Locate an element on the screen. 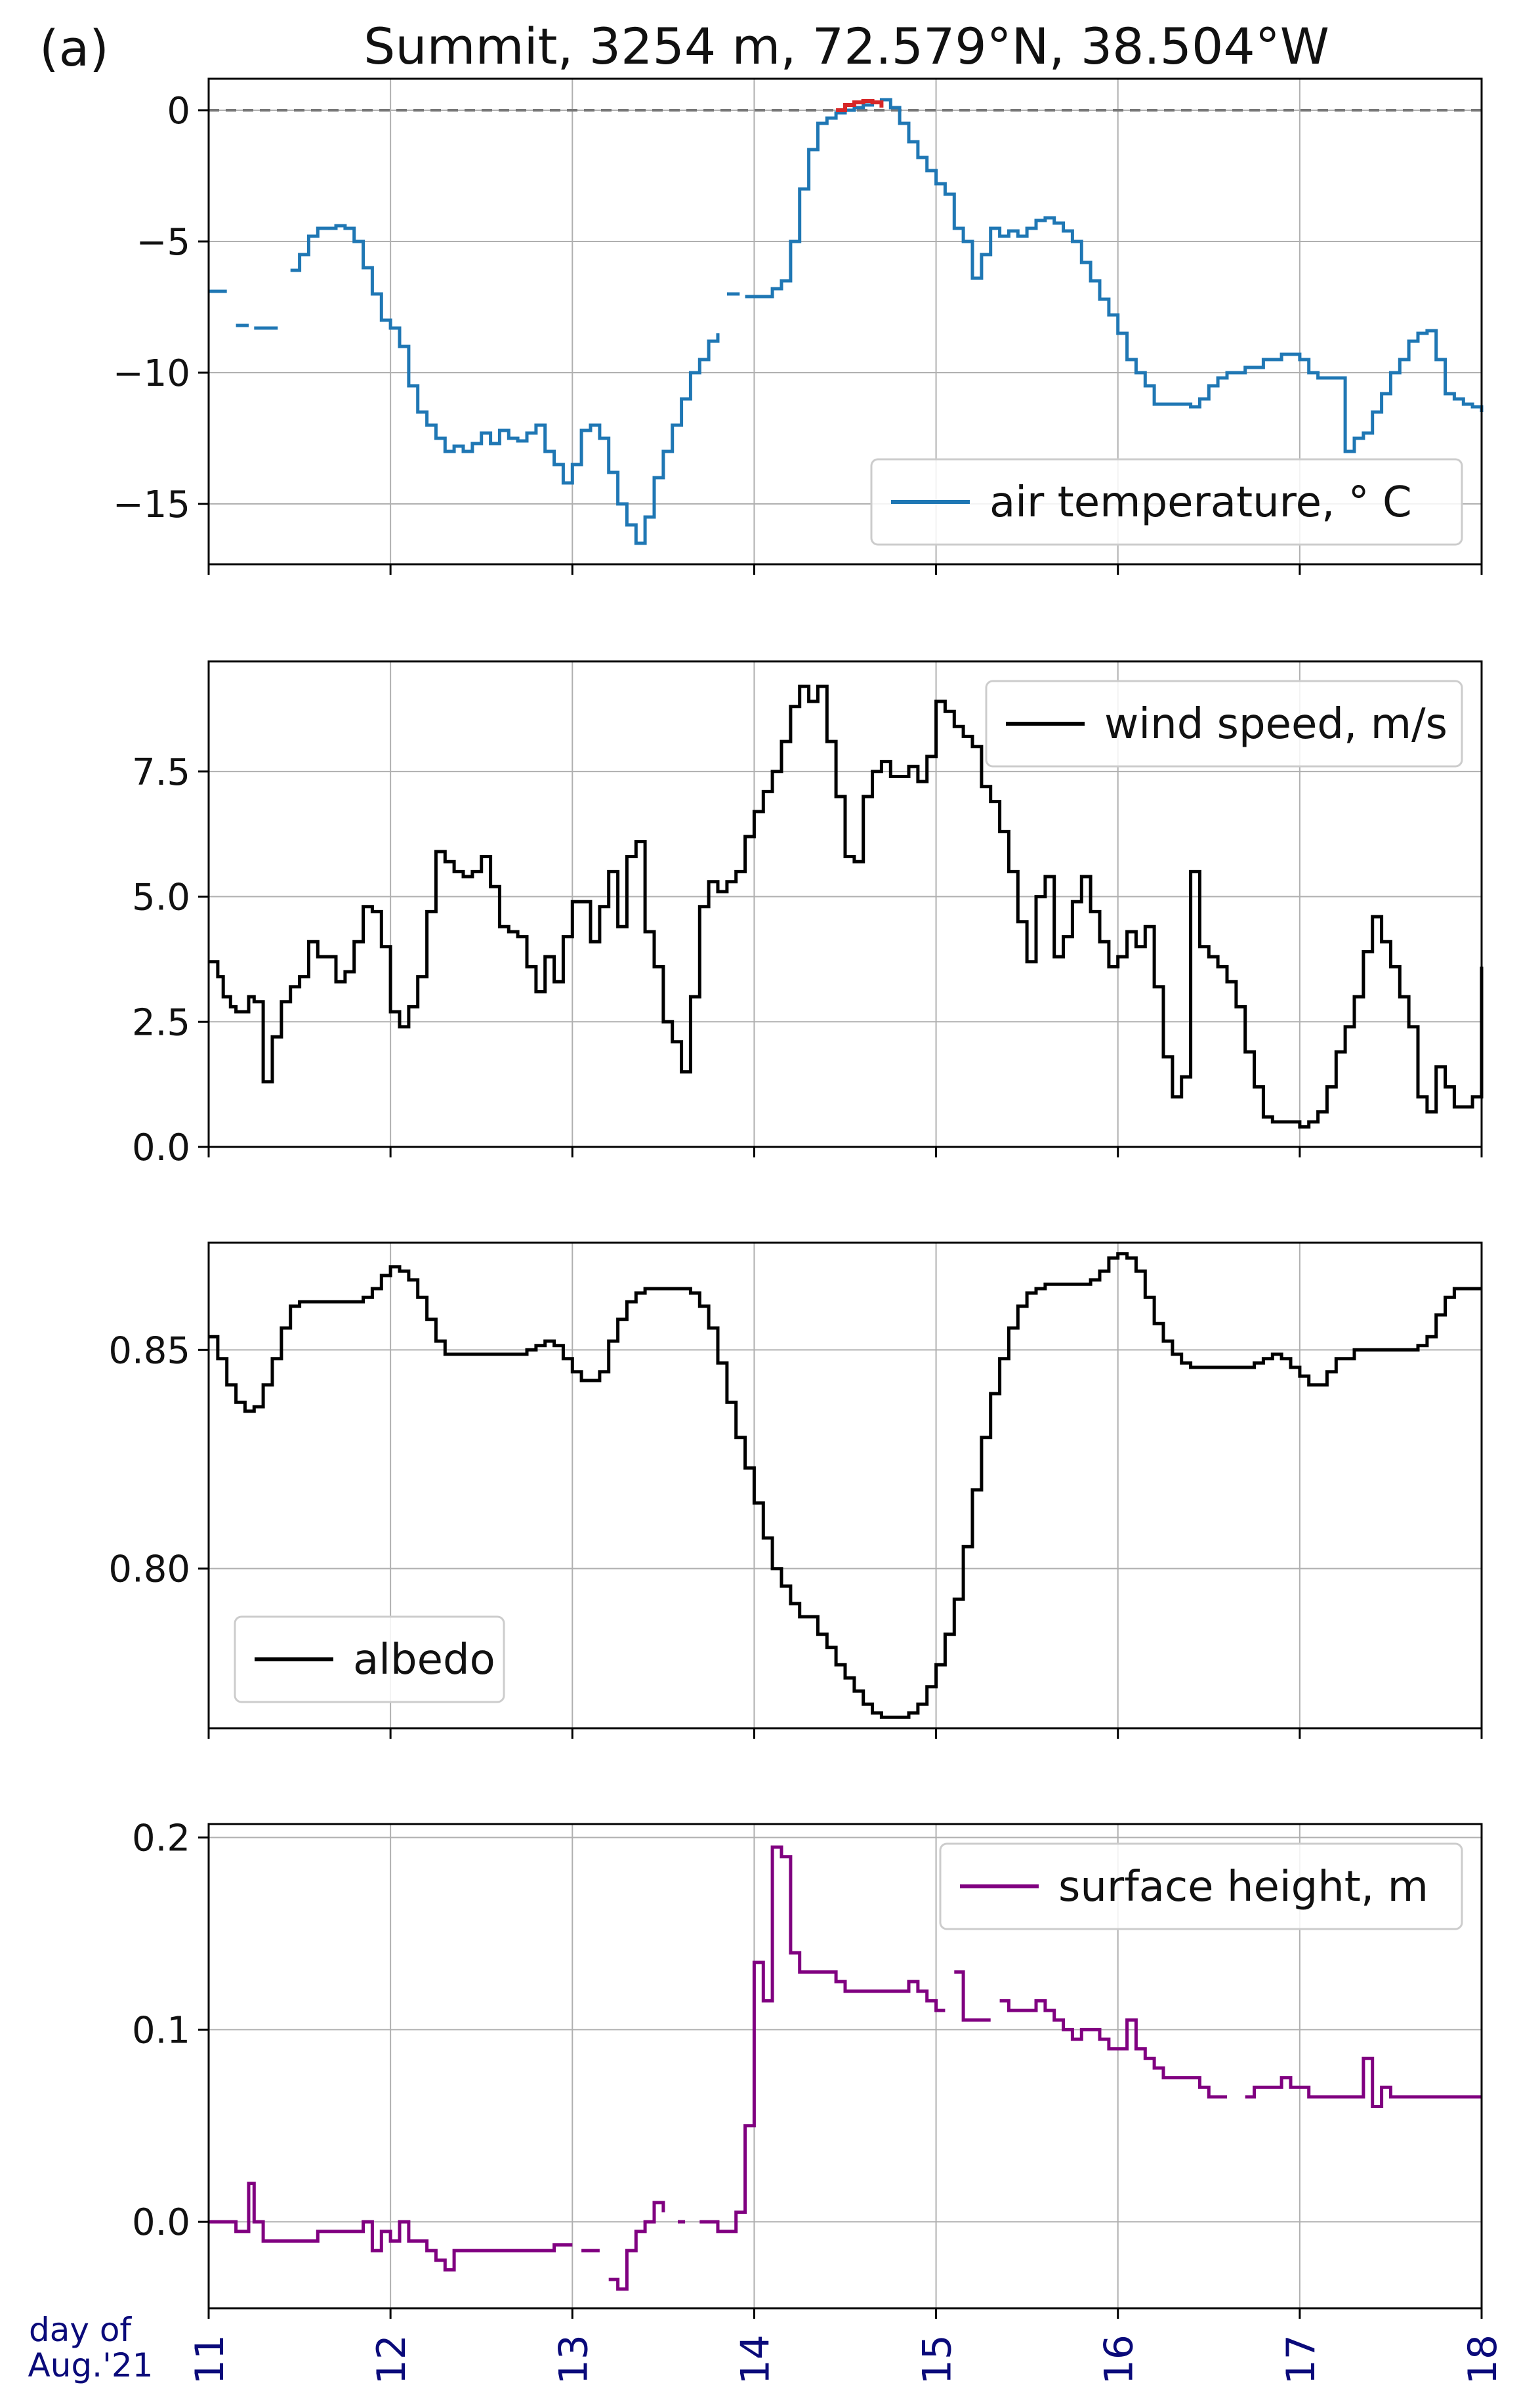  legend: air temperature, ° C is located at coordinates (1166, 502).